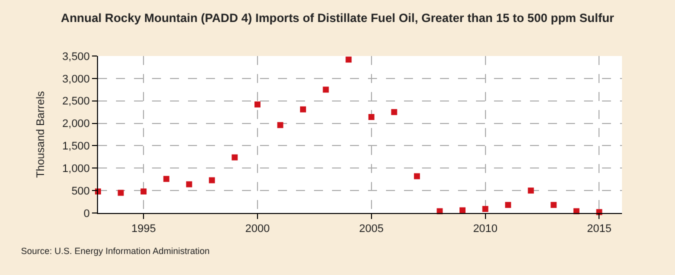  Describe the element at coordinates (257, 229) in the screenshot. I see `x-tick-label: 2000` at that location.